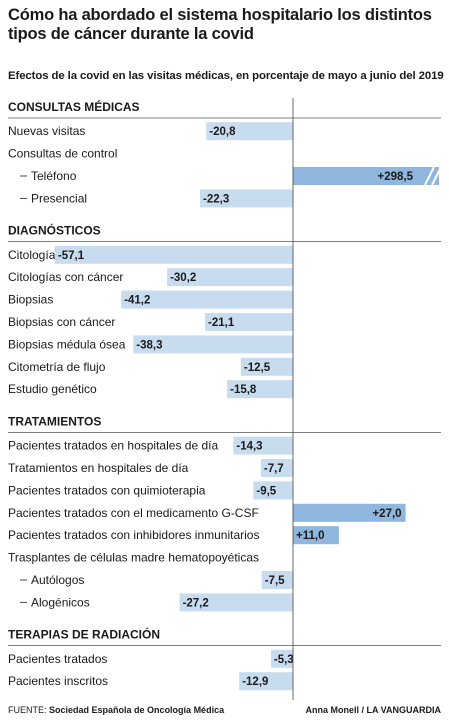 This screenshot has width=449, height=724. Describe the element at coordinates (54, 421) in the screenshot. I see `section-title: TRATAMIENTOS` at that location.